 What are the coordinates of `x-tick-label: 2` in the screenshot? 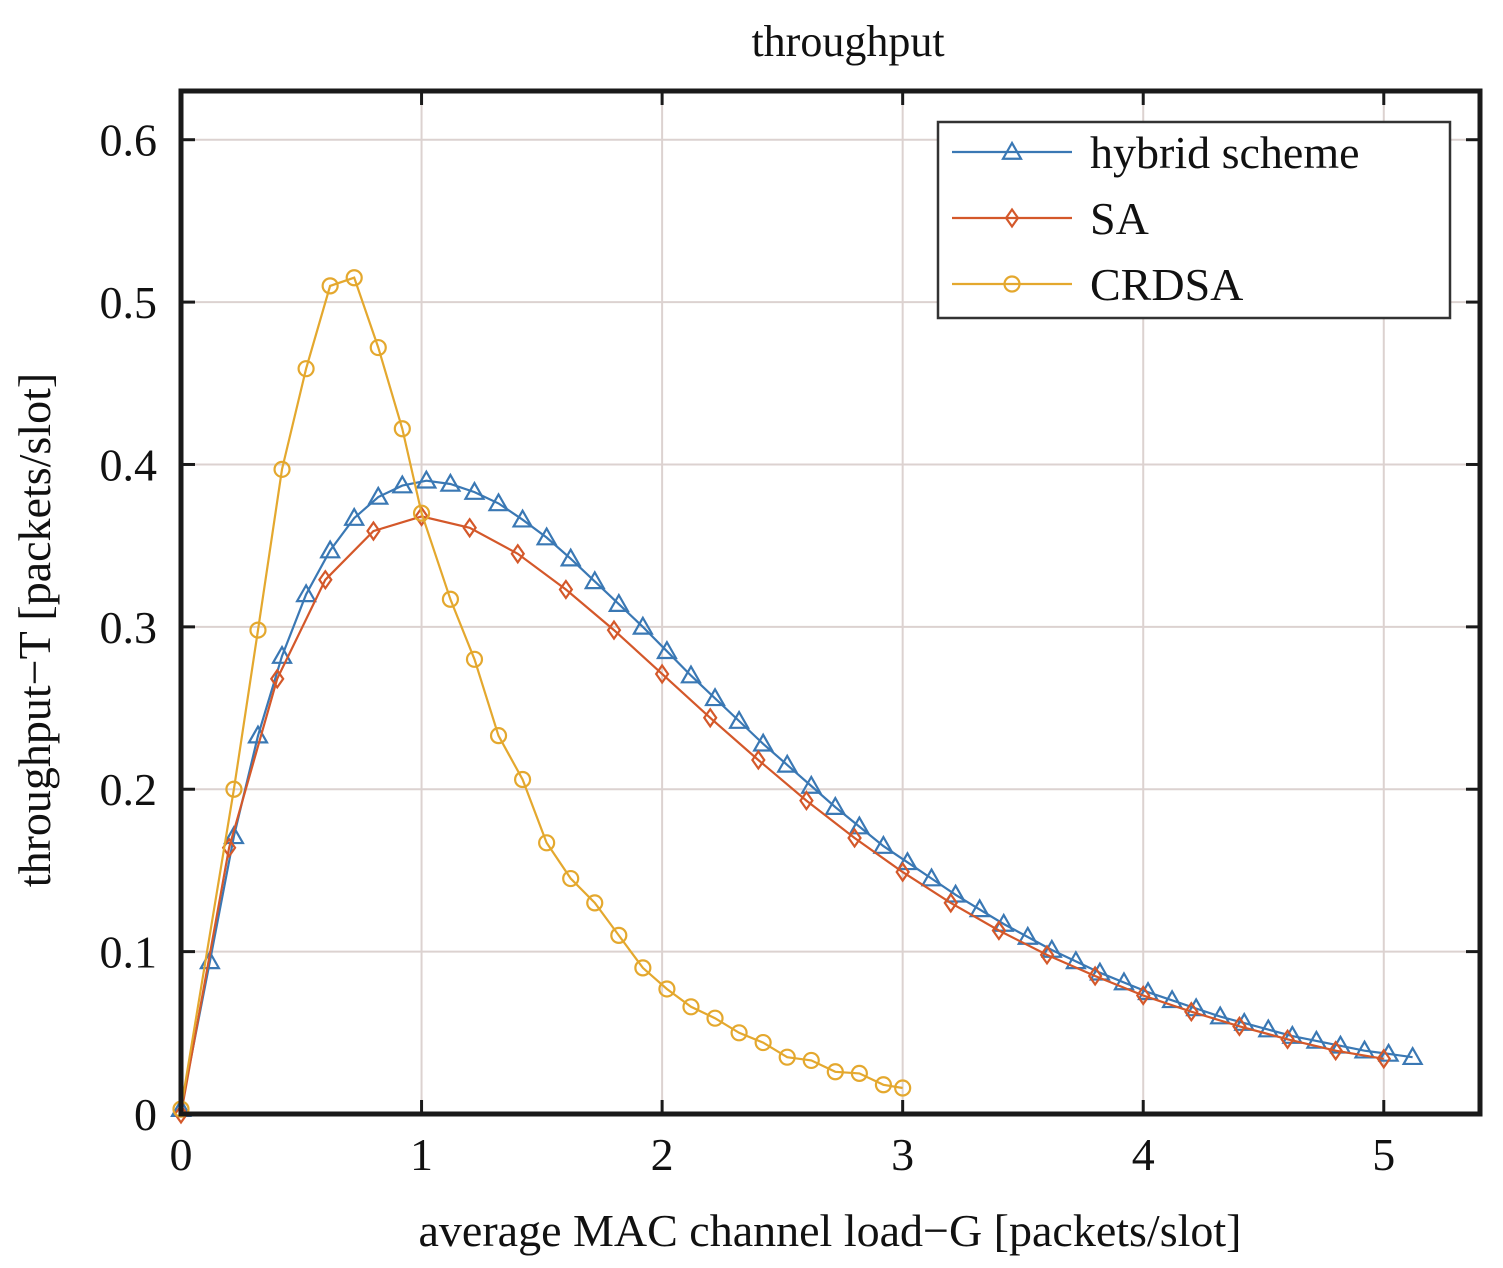 It's located at (662, 1154).